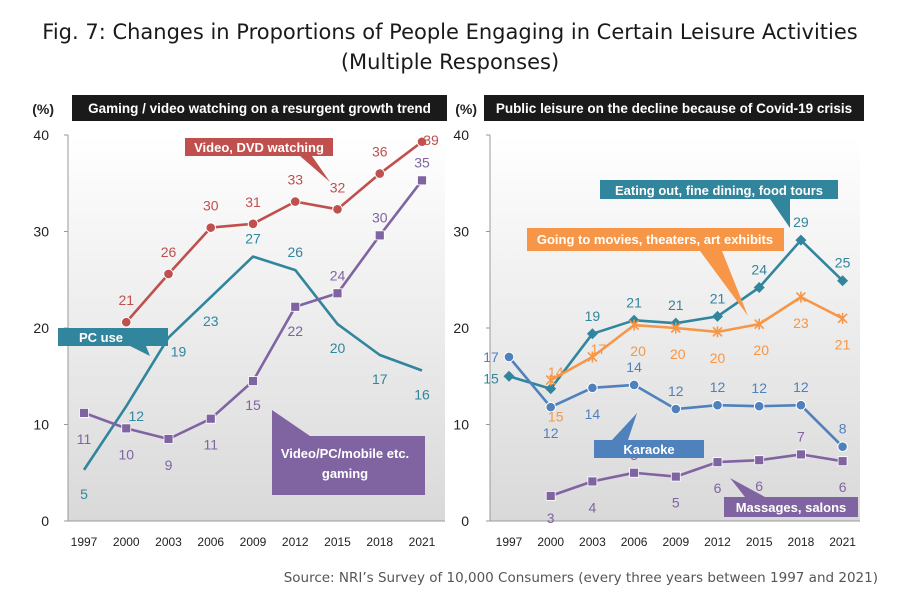  Describe the element at coordinates (41, 232) in the screenshot. I see `y-tick-label: 30` at that location.